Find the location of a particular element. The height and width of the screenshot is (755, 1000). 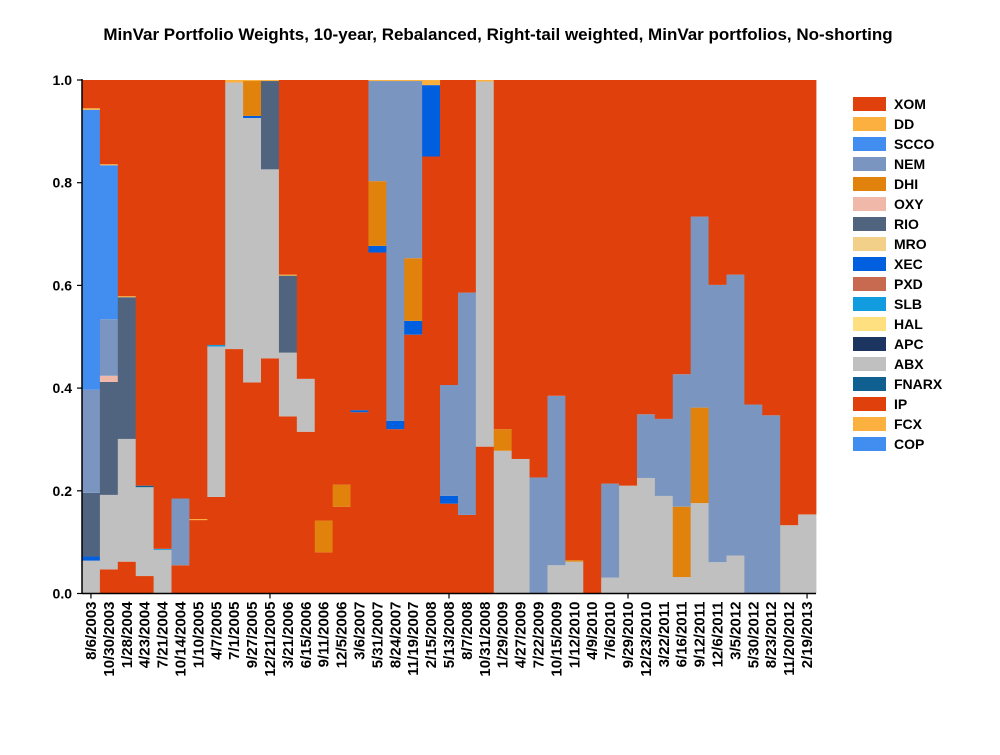

bar-segment-oxy is located at coordinates (109, 378).